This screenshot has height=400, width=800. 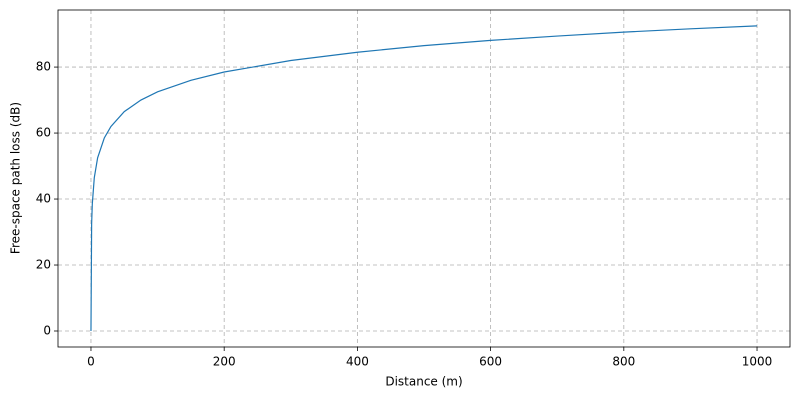 I want to click on y-tick-label: 80, so click(x=43, y=67).